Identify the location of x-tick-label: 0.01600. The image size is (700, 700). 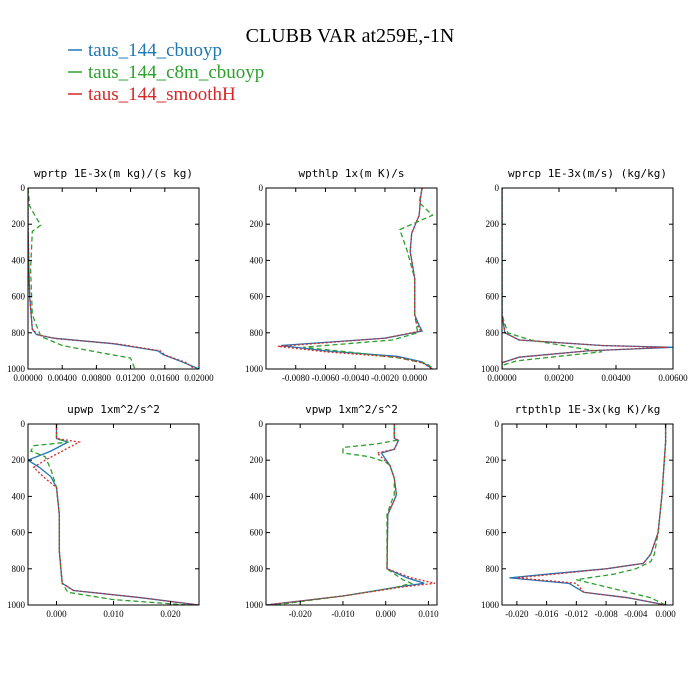
(165, 378).